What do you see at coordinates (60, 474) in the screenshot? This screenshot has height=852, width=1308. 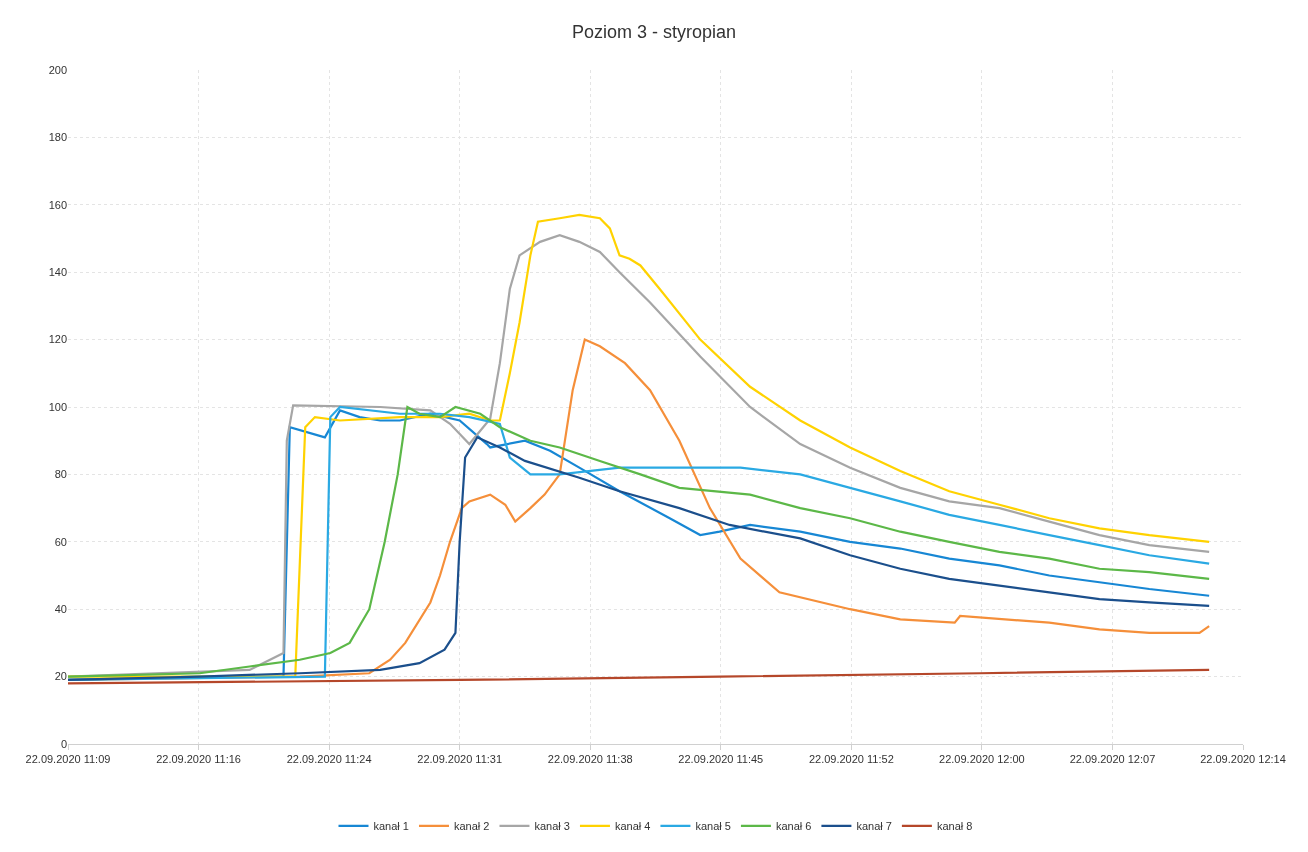 I see `y-tick-label: 80` at bounding box center [60, 474].